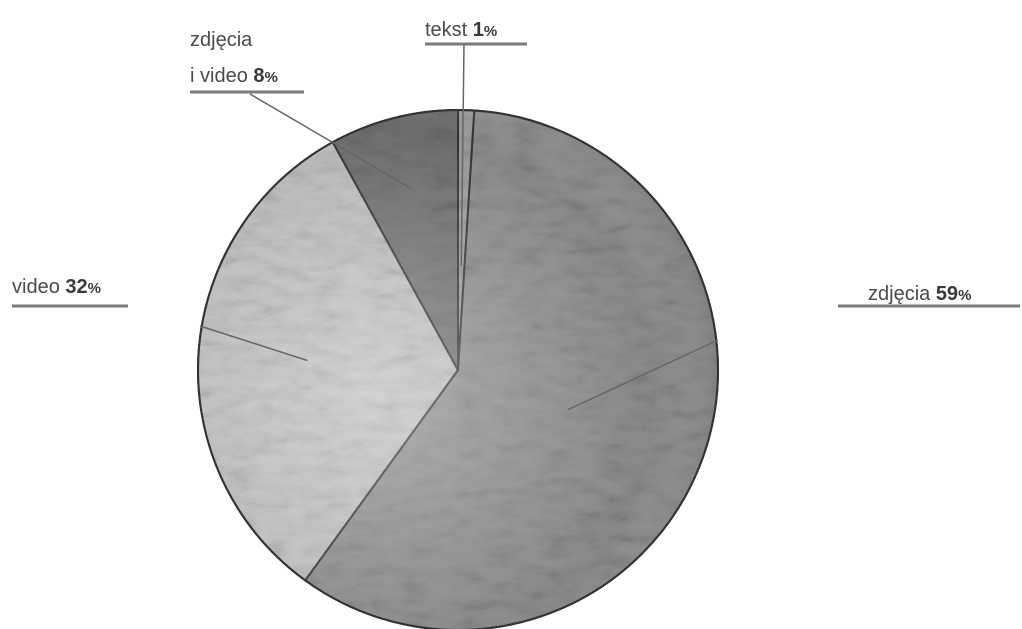  Describe the element at coordinates (234, 58) in the screenshot. I see `slice-label-zdjęcia-i-video: zdjęcia i video 8%` at that location.